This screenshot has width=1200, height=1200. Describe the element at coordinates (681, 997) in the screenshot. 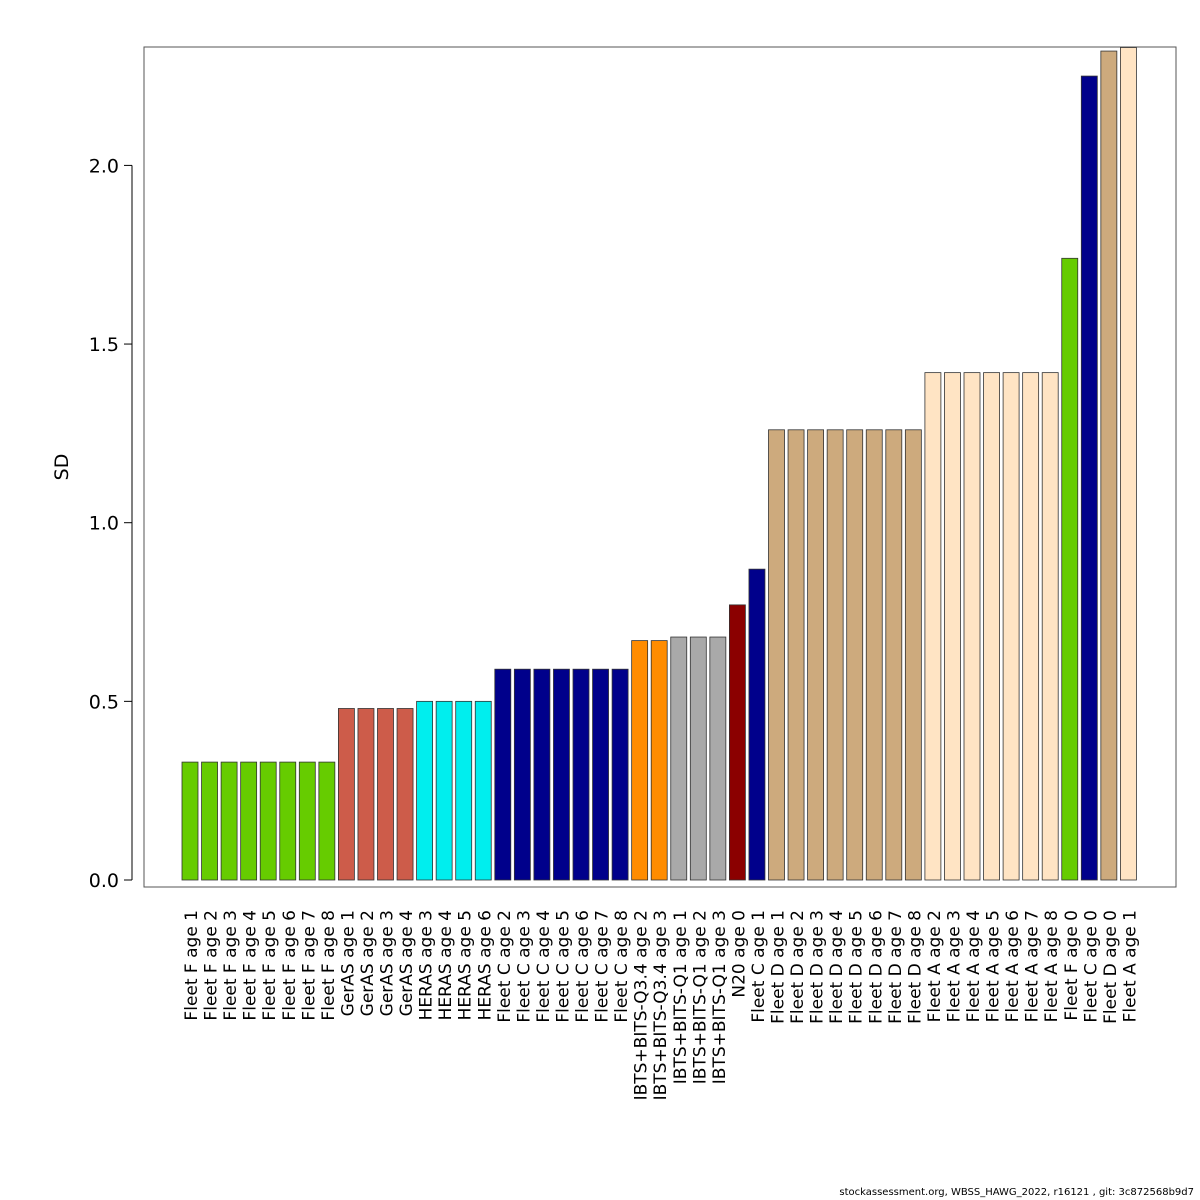

I see `x-tick-label: IBTS+BITS-Q1 age 1` at that location.